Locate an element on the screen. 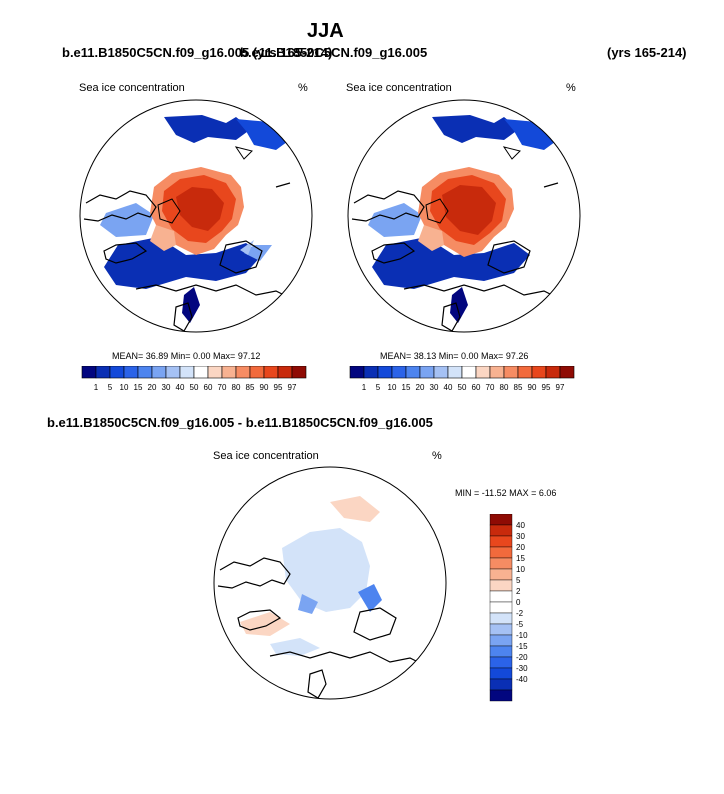  diff-map-variable-label: Sea ice concentration is located at coordinates (266, 456).